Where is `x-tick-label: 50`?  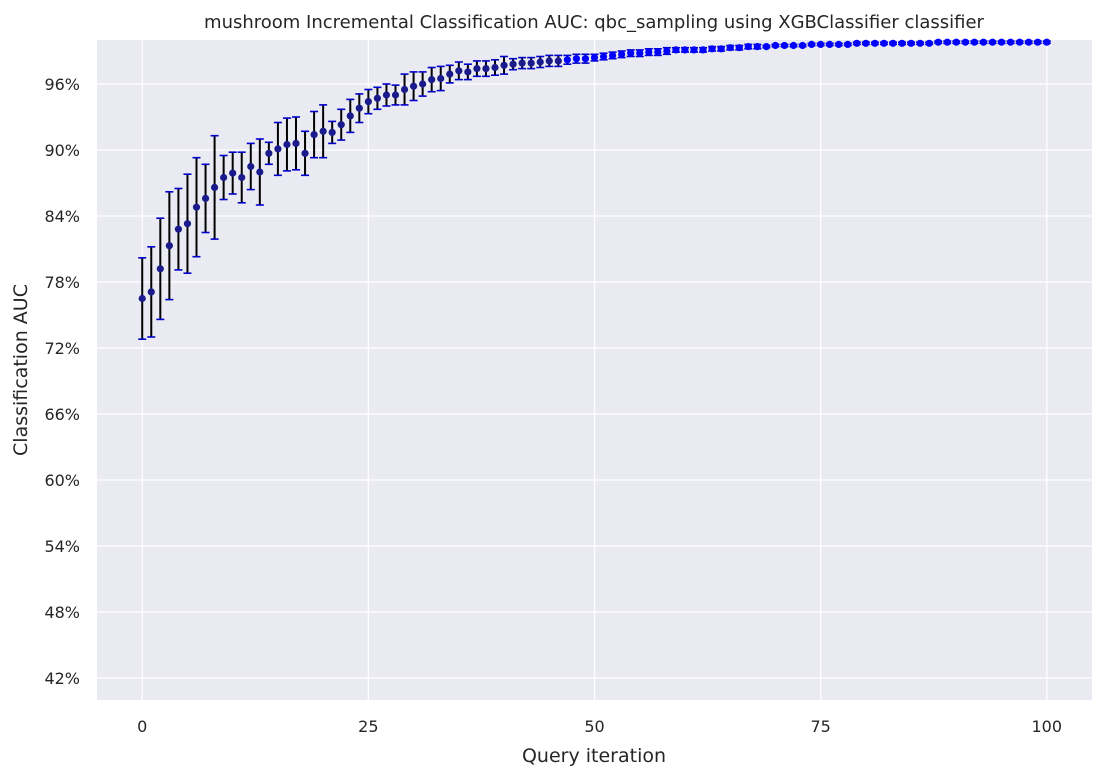 x-tick-label: 50 is located at coordinates (594, 726).